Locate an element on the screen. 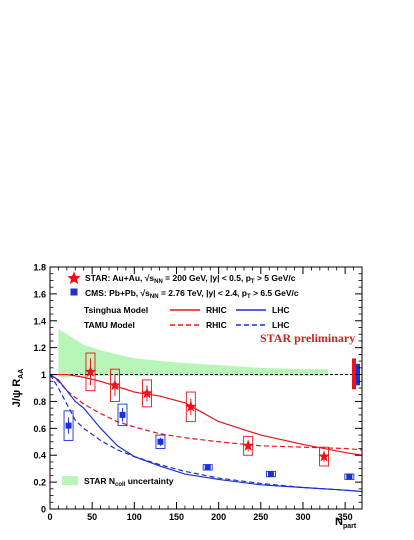 The width and height of the screenshot is (414, 540). y-tick-label: 0.6 is located at coordinates (39, 429).